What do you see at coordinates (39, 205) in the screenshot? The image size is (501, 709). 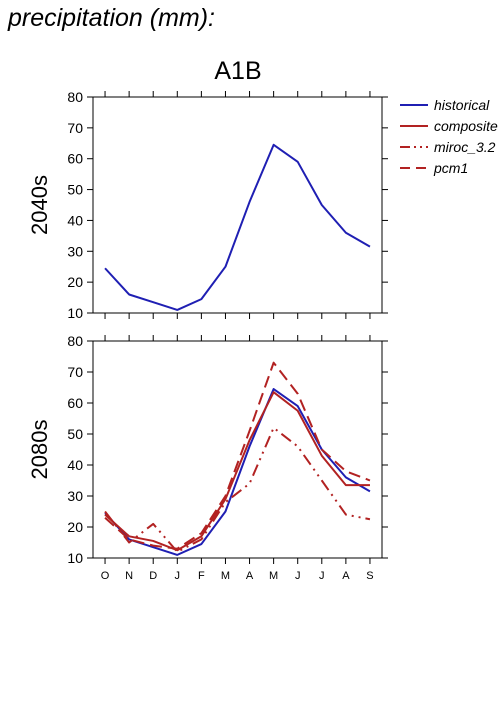 I see `panel-label: 2040s` at bounding box center [39, 205].